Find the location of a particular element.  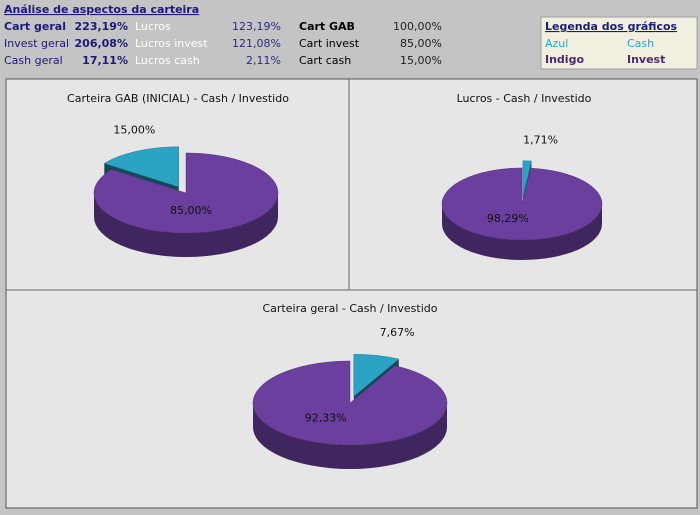

legend-box is located at coordinates (619, 43).